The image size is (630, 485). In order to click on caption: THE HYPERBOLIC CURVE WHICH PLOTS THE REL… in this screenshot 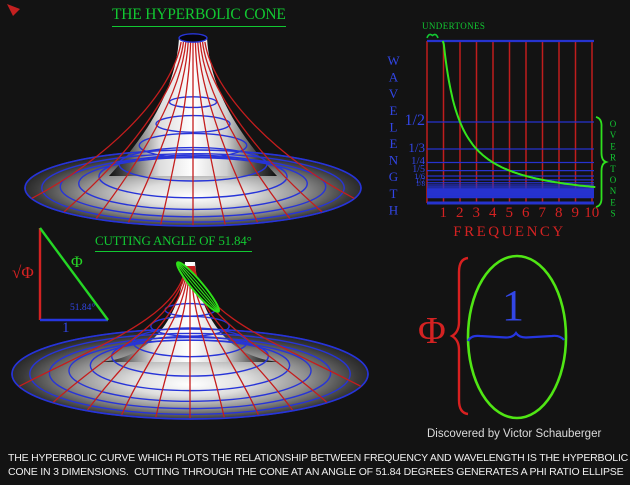, I will do `click(318, 465)`.